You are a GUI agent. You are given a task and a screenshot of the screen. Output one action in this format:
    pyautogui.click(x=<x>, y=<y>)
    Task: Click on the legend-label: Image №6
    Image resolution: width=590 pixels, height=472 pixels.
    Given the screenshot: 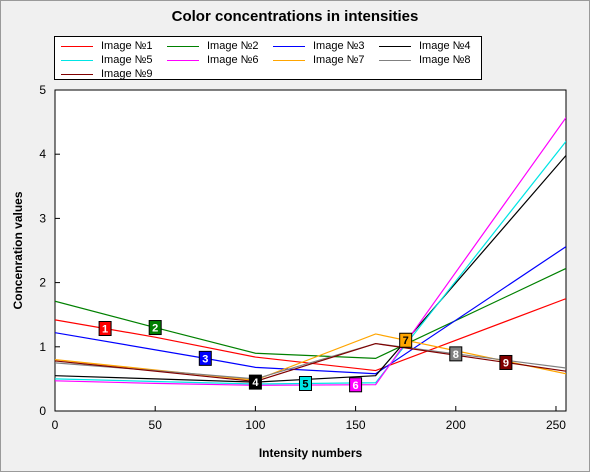 What is the action you would take?
    pyautogui.click(x=233, y=60)
    